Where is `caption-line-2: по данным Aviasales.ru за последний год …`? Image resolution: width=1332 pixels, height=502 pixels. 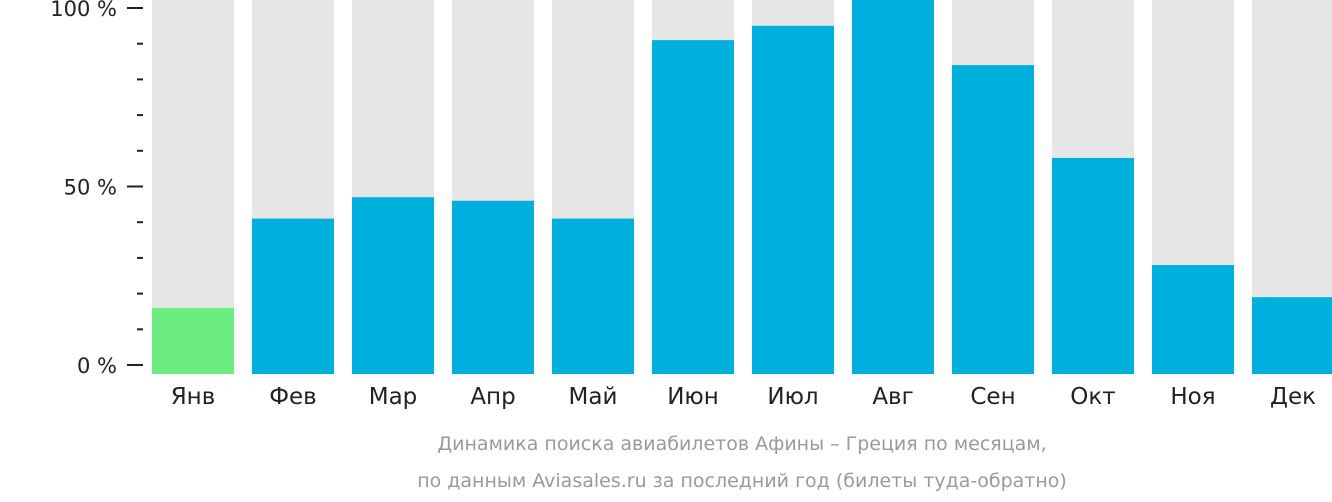 caption-line-2: по данным Aviasales.ru за последний год … is located at coordinates (742, 481).